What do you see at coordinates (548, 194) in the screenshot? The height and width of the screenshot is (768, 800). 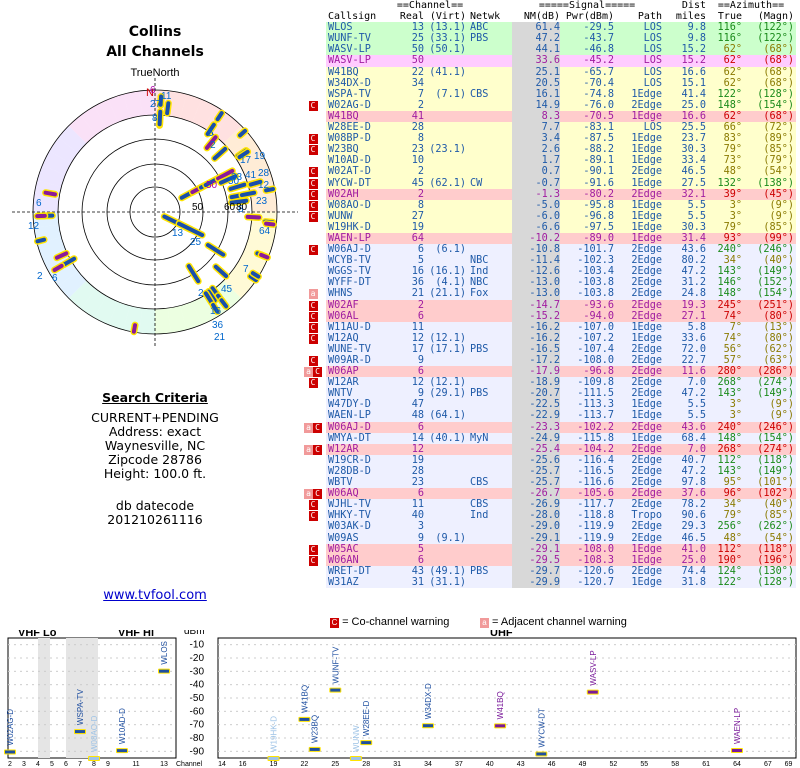 I see `table-row: C W02AH 2 -1.3 -80.2 2Edge 32.1 39° (45°)` at bounding box center [548, 194].